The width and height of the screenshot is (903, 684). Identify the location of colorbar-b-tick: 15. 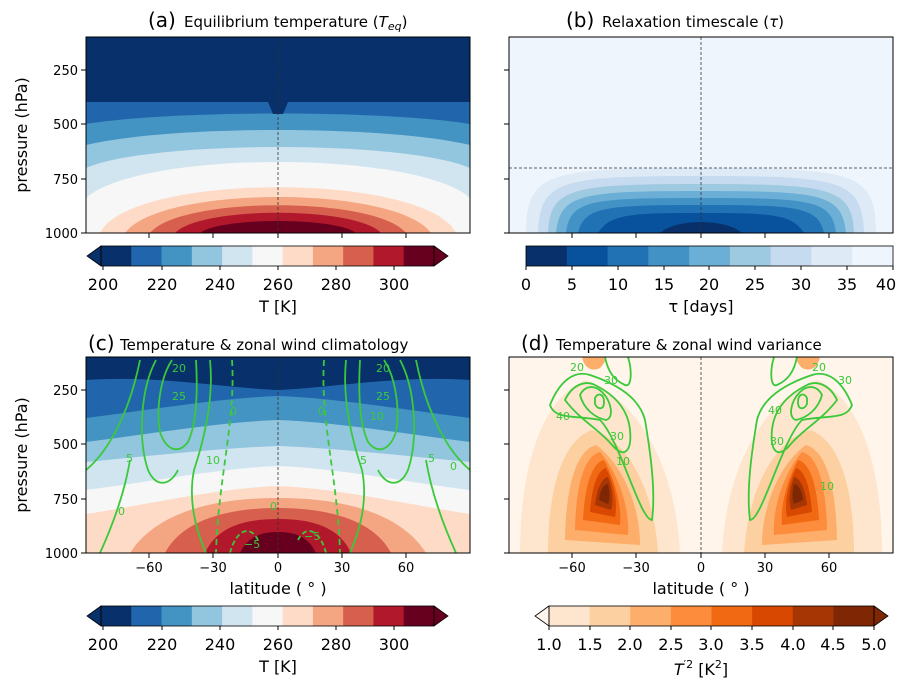
(664, 284).